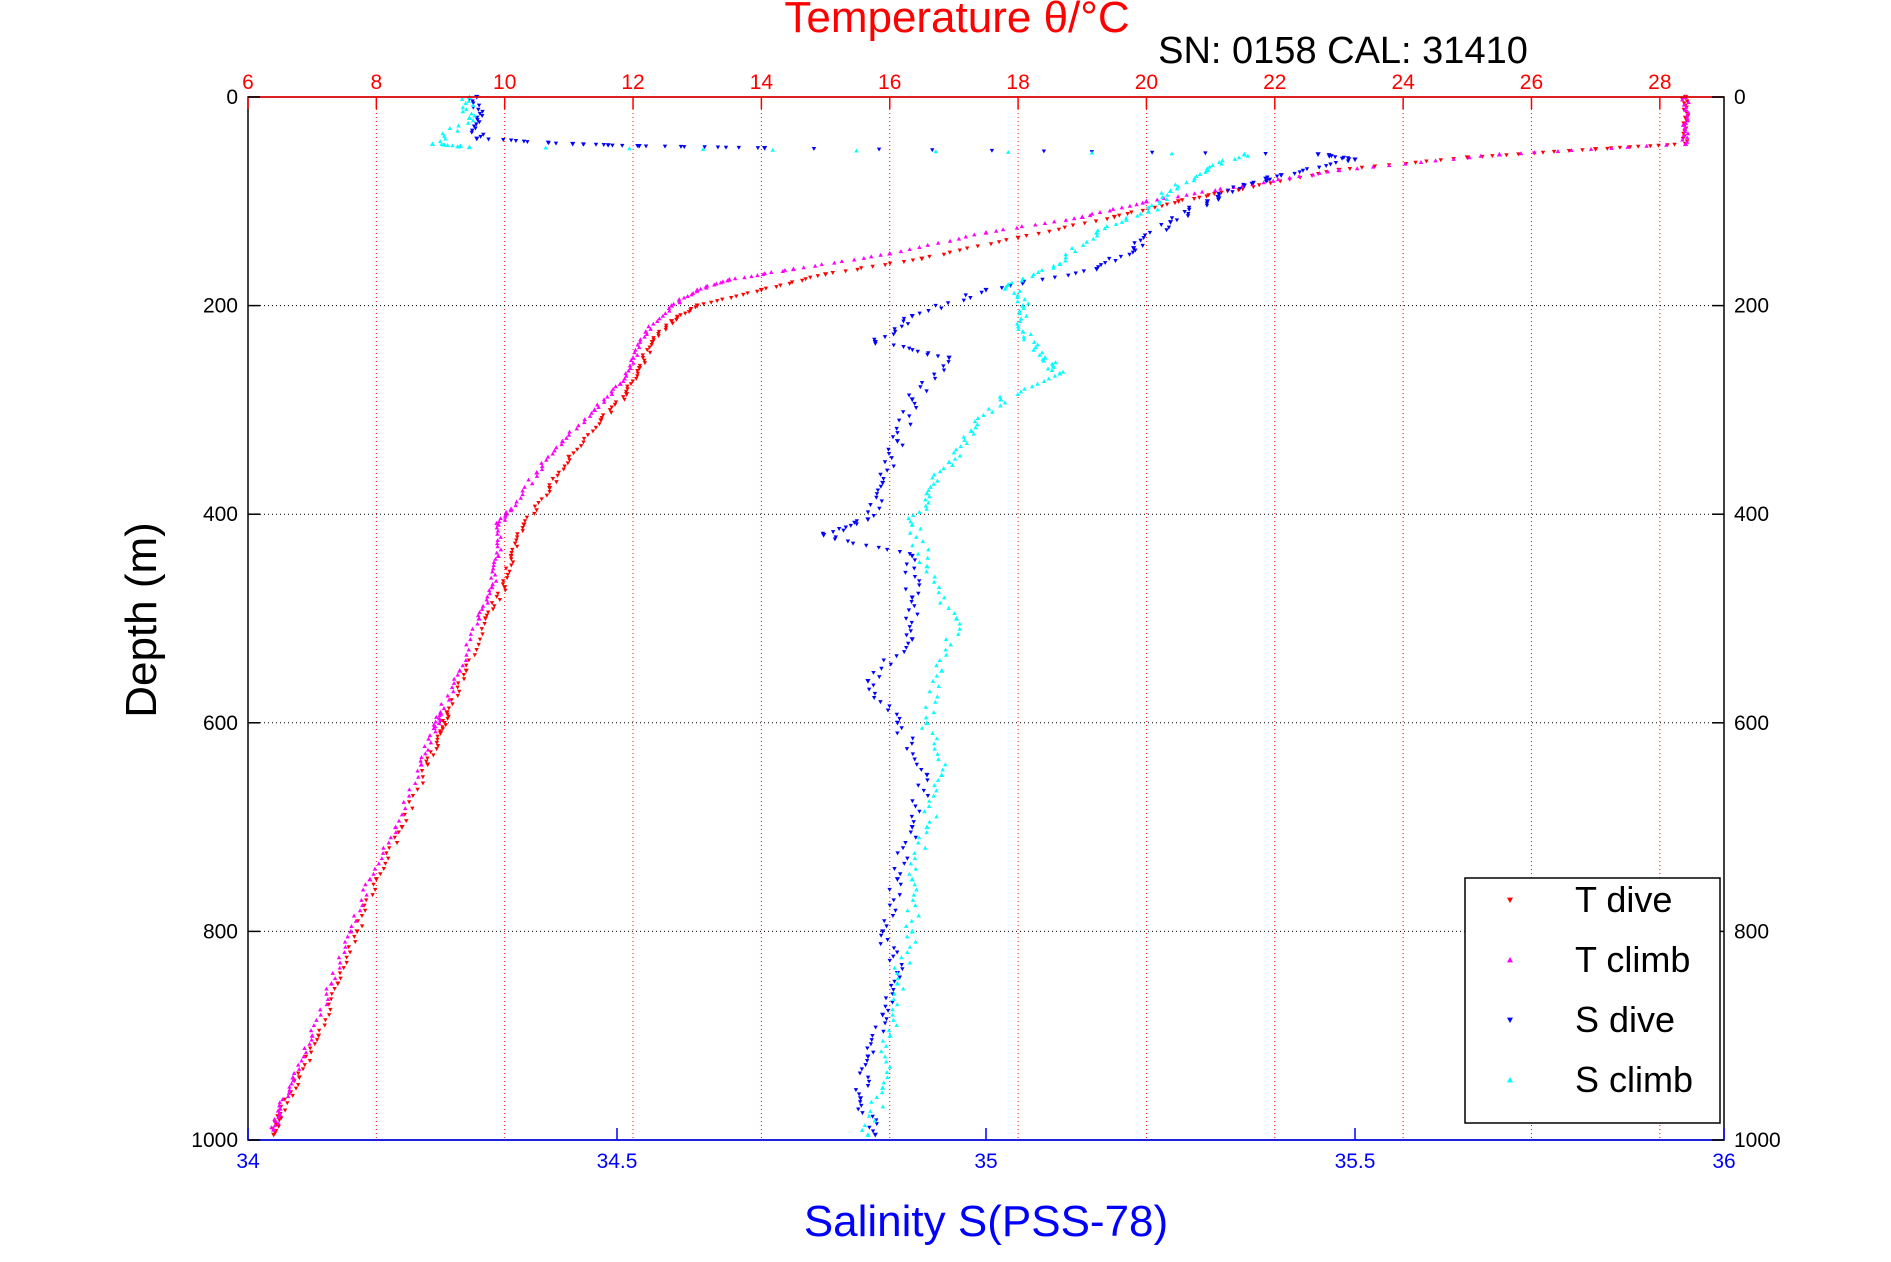  I want to click on right-tick-label: 200, so click(1751, 306).